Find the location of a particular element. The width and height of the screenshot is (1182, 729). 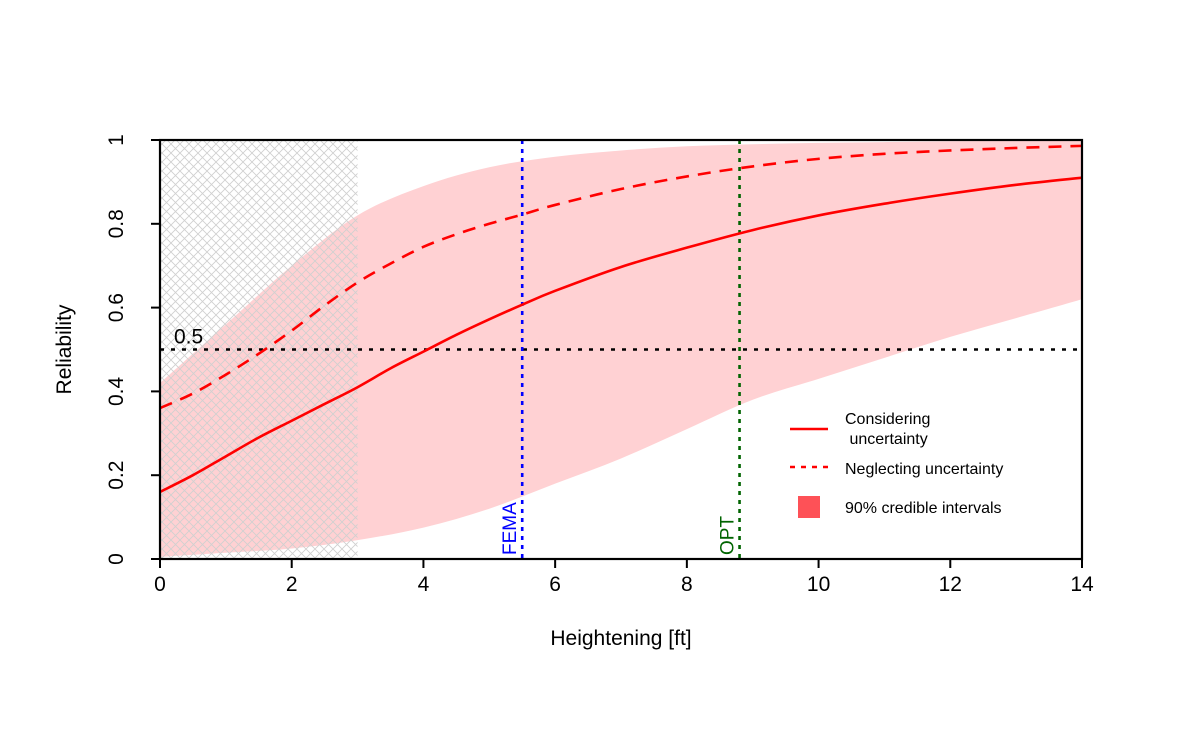

y-tick-label: 0.4 is located at coordinates (116, 391).